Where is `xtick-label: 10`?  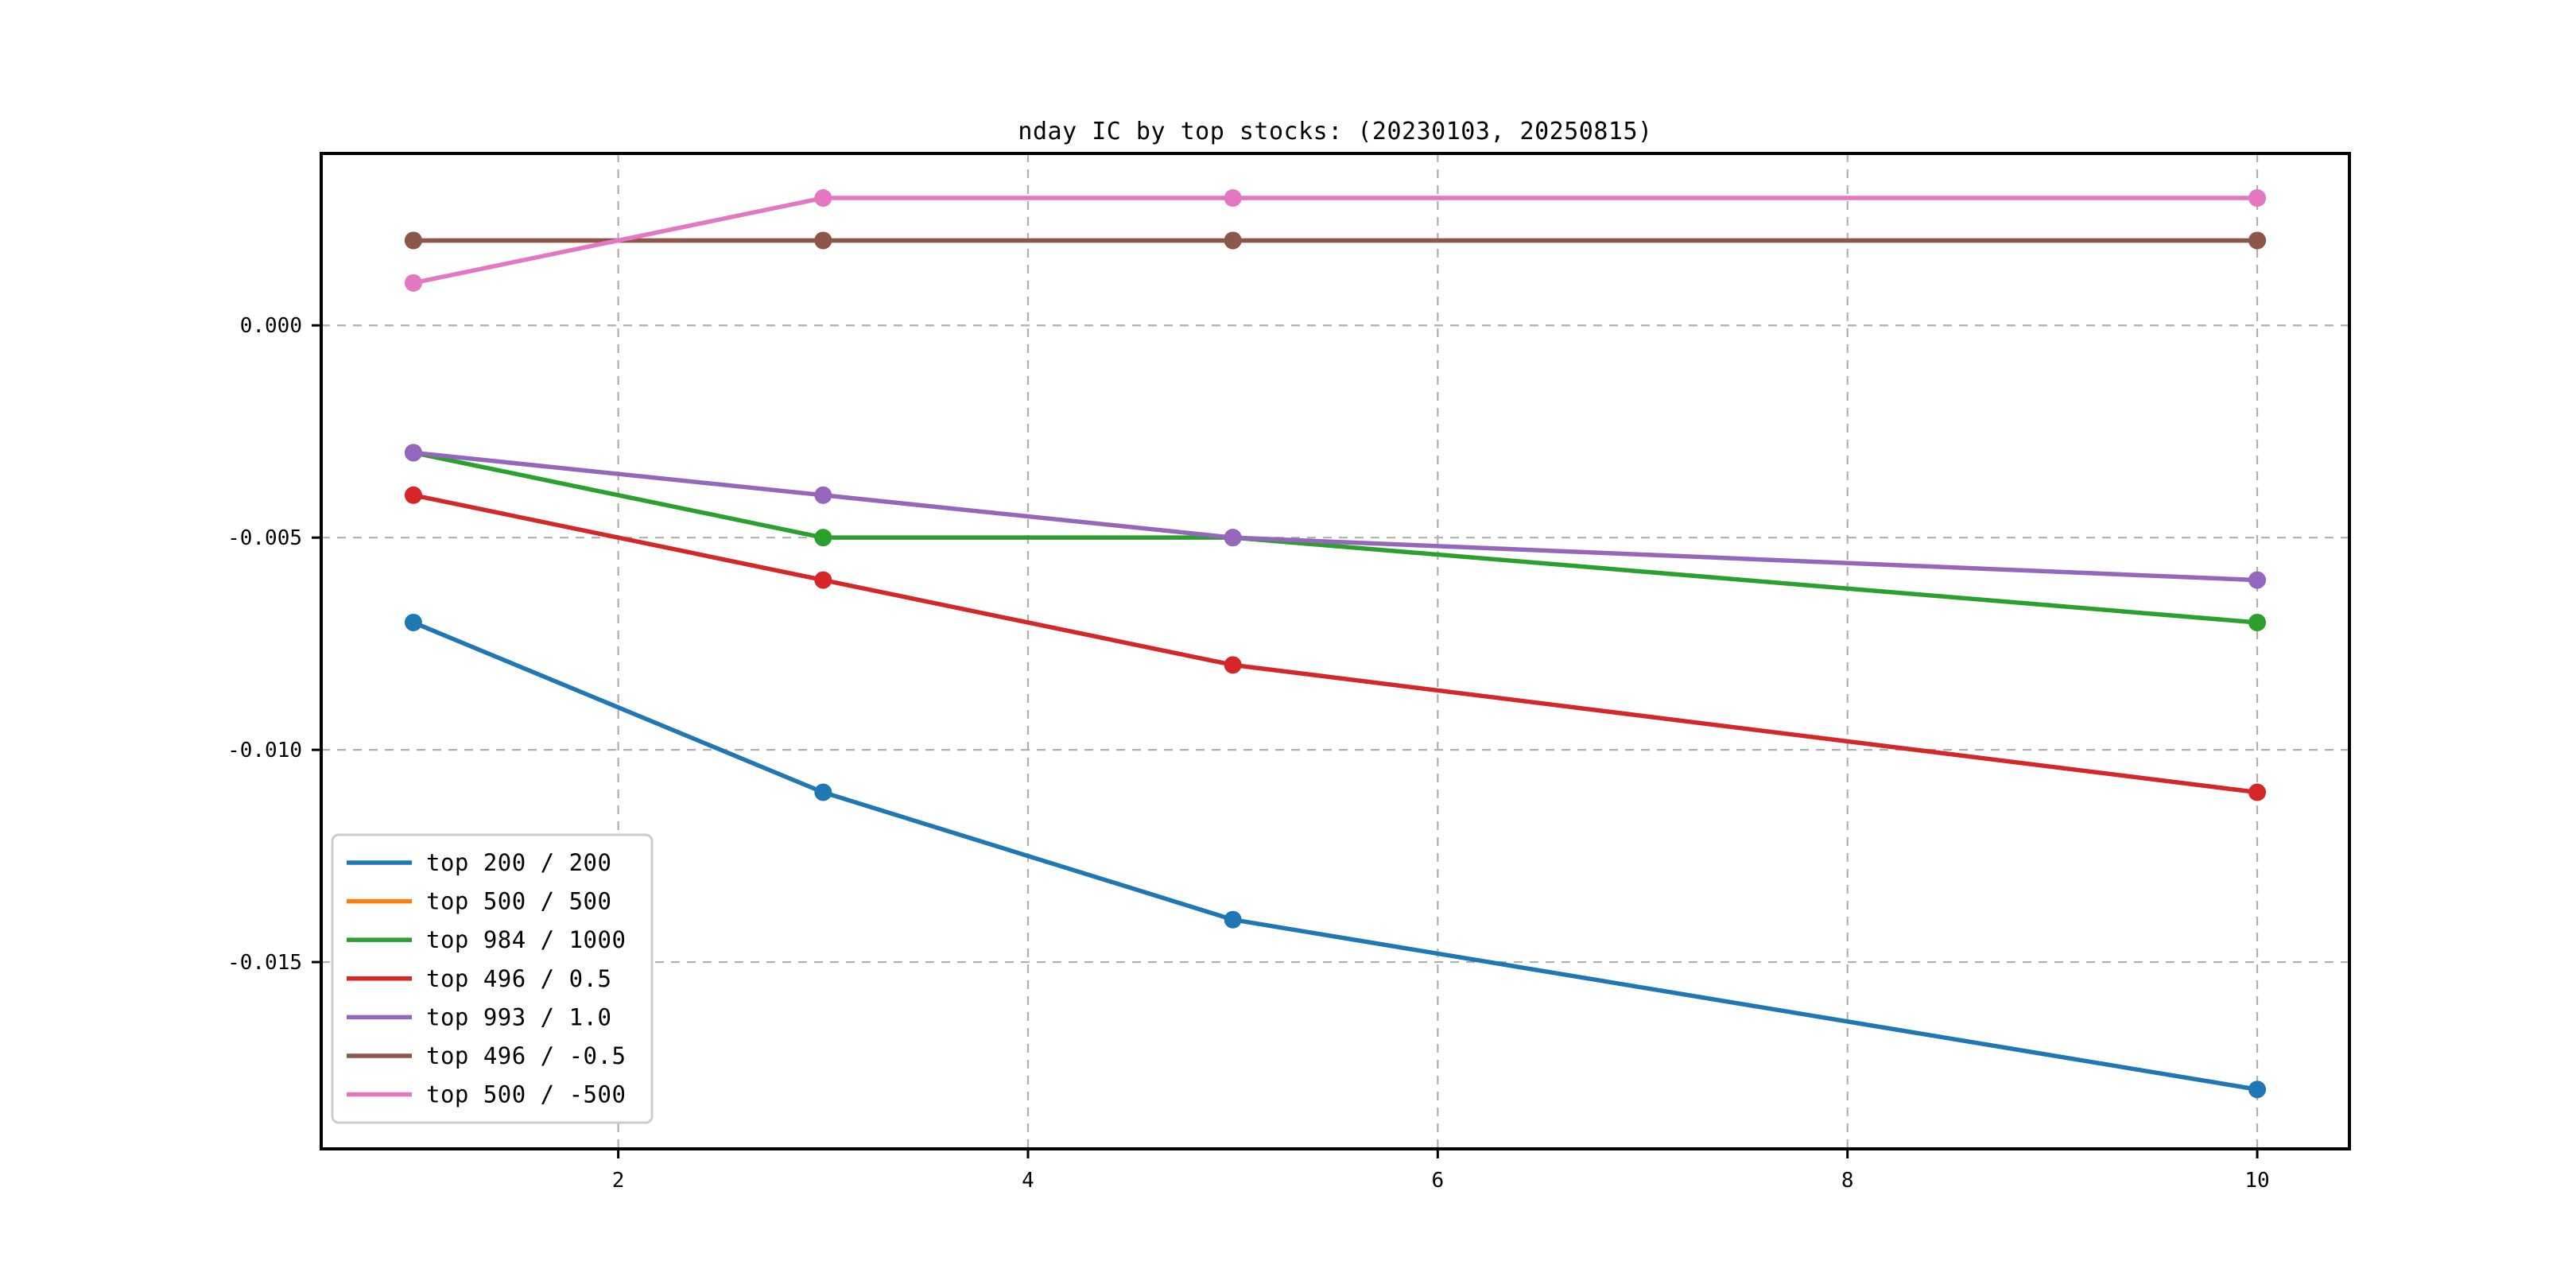 xtick-label: 10 is located at coordinates (2256, 1181).